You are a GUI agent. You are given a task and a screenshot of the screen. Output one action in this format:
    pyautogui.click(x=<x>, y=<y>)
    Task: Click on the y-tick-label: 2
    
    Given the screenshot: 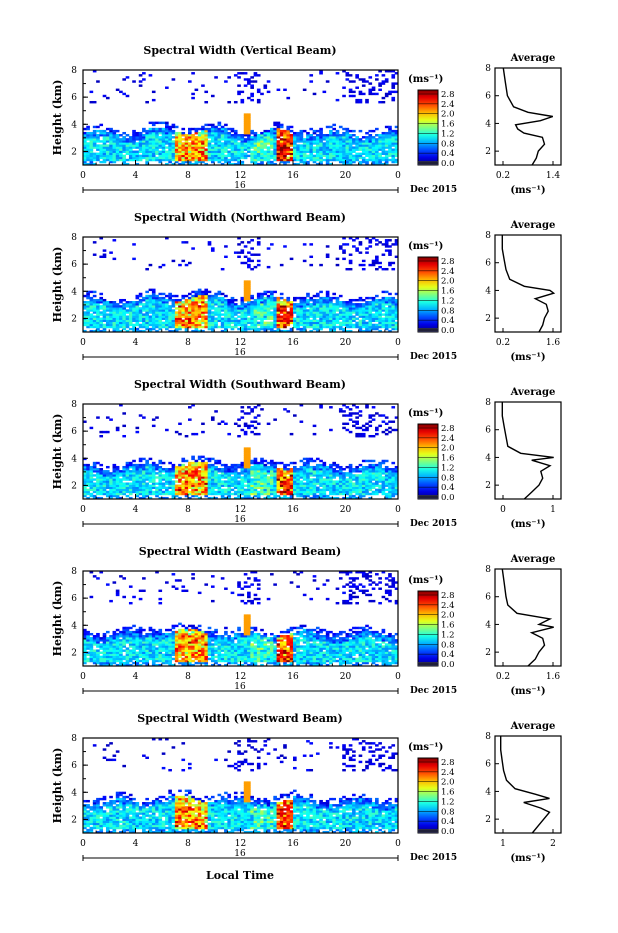 What is the action you would take?
    pyautogui.click(x=74, y=152)
    